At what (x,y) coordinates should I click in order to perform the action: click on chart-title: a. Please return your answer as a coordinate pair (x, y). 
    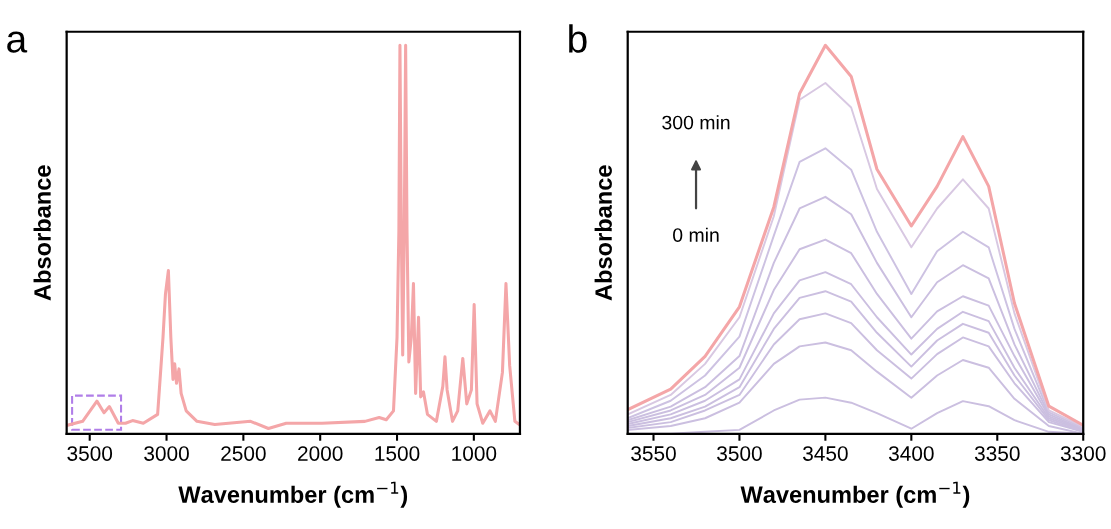
    Looking at the image, I should click on (17, 42).